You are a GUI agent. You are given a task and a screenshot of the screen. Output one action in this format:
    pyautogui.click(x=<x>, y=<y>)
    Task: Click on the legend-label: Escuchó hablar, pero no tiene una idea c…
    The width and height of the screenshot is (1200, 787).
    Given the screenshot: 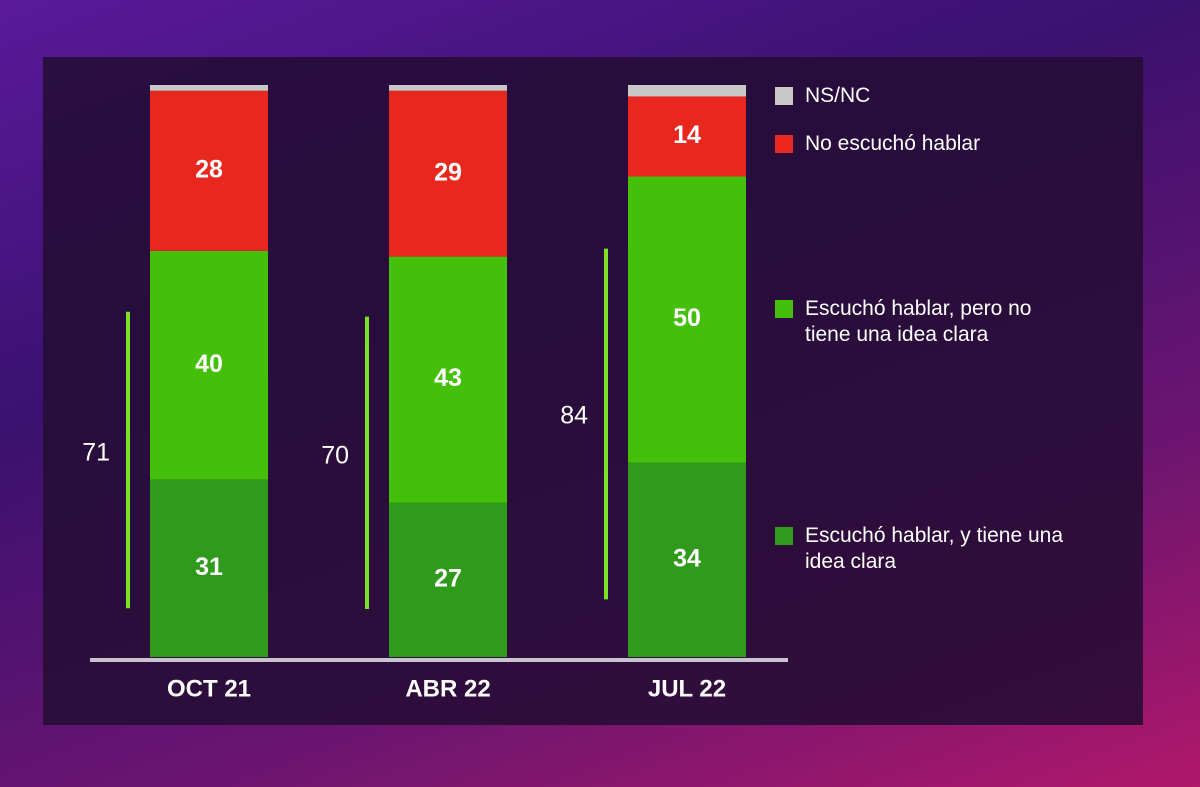 What is the action you would take?
    pyautogui.click(x=918, y=321)
    